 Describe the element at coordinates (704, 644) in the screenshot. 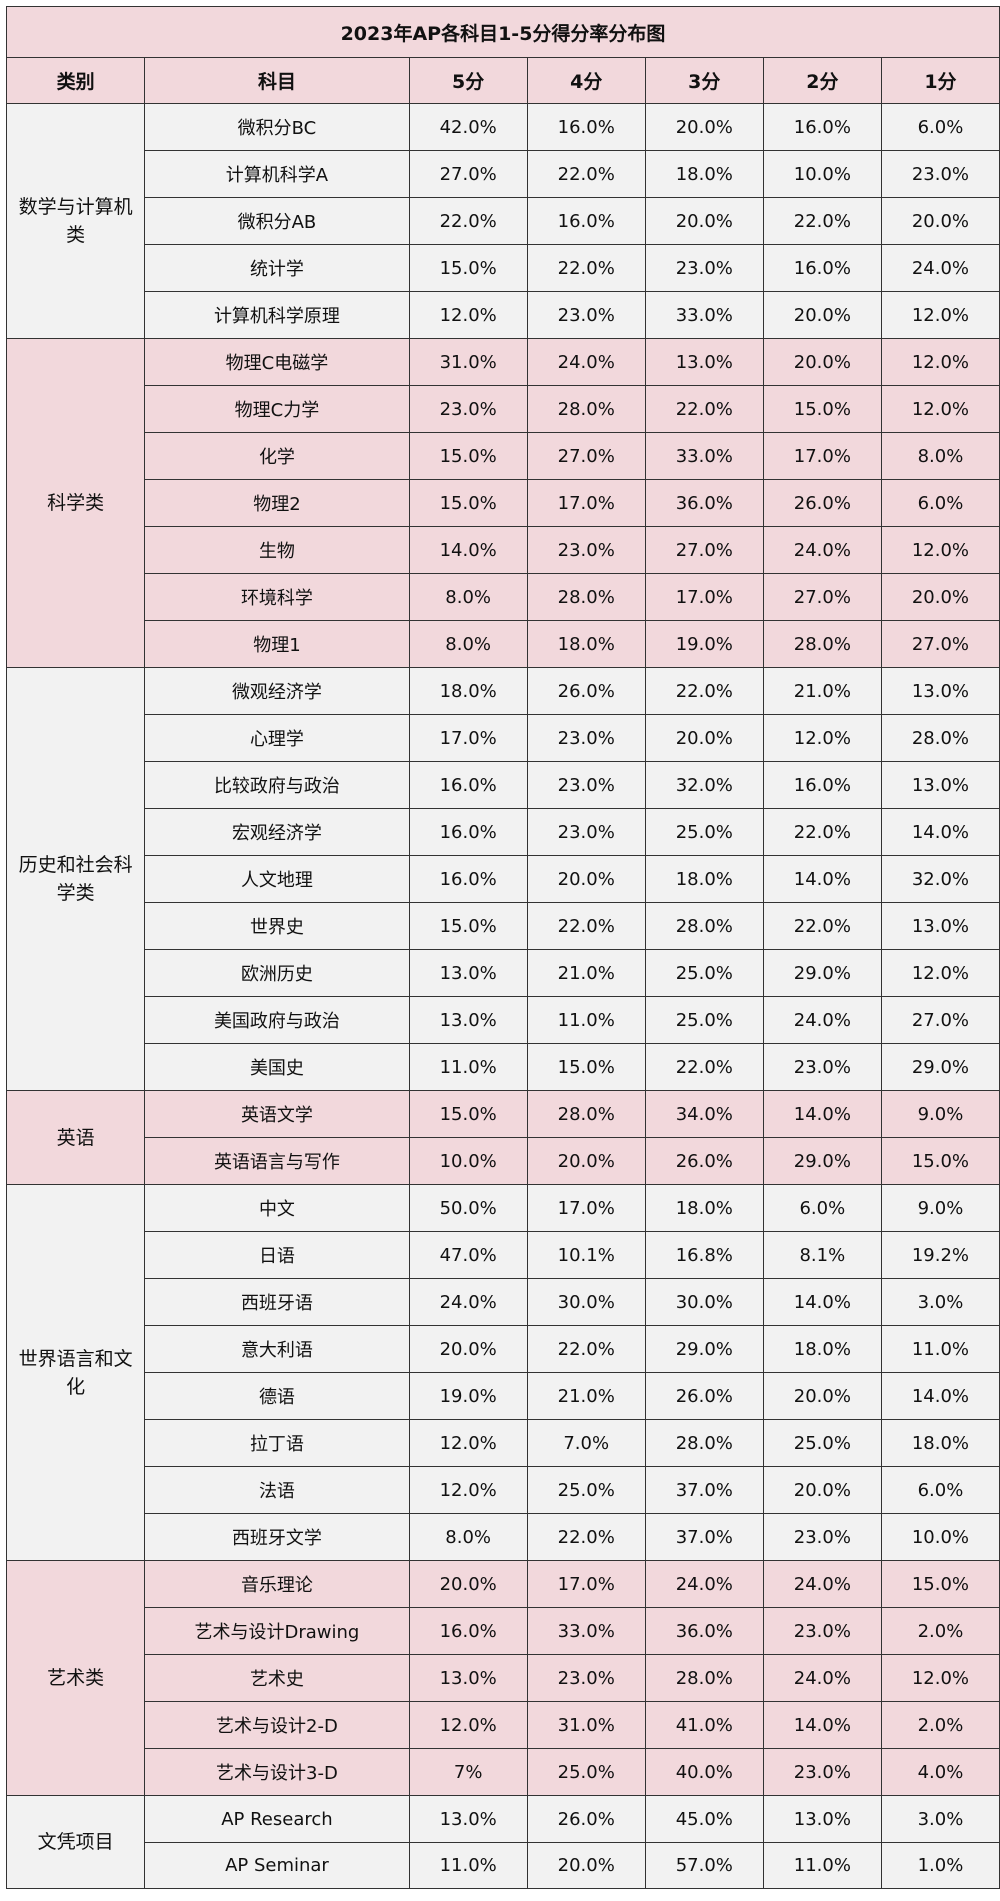

I see `score-3-cell: 19.0%` at that location.